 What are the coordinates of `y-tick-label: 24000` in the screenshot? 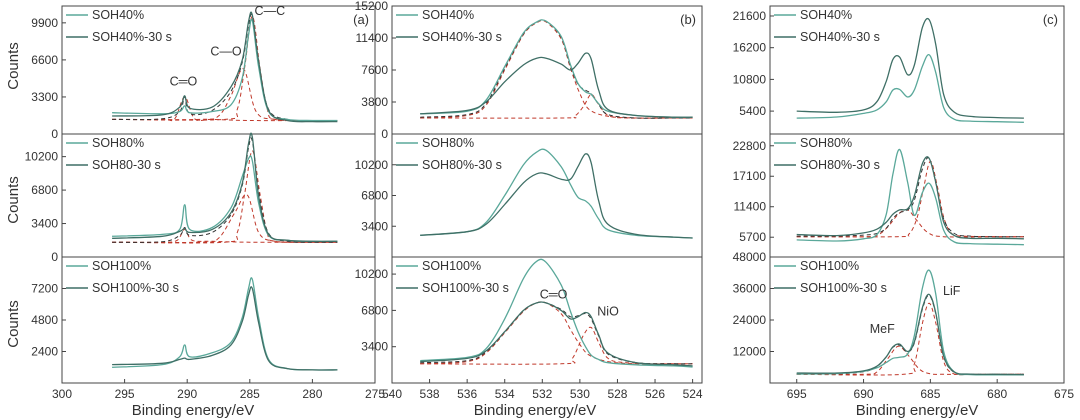 It's located at (750, 320).